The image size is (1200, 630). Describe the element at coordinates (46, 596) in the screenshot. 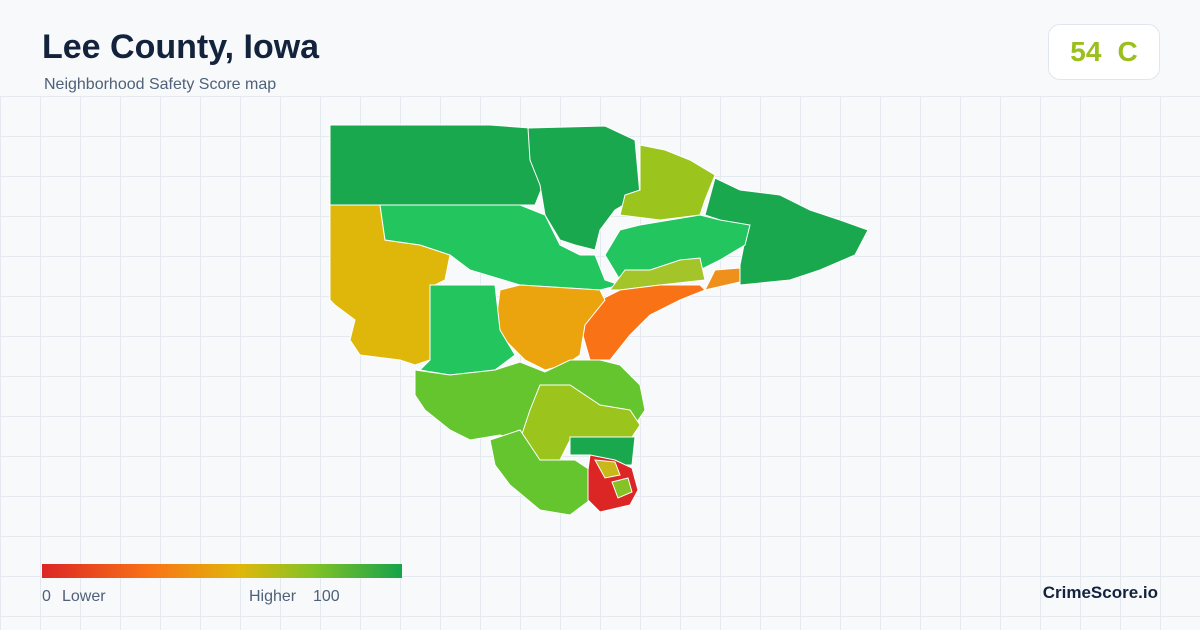

I see `legend-min: 0` at that location.